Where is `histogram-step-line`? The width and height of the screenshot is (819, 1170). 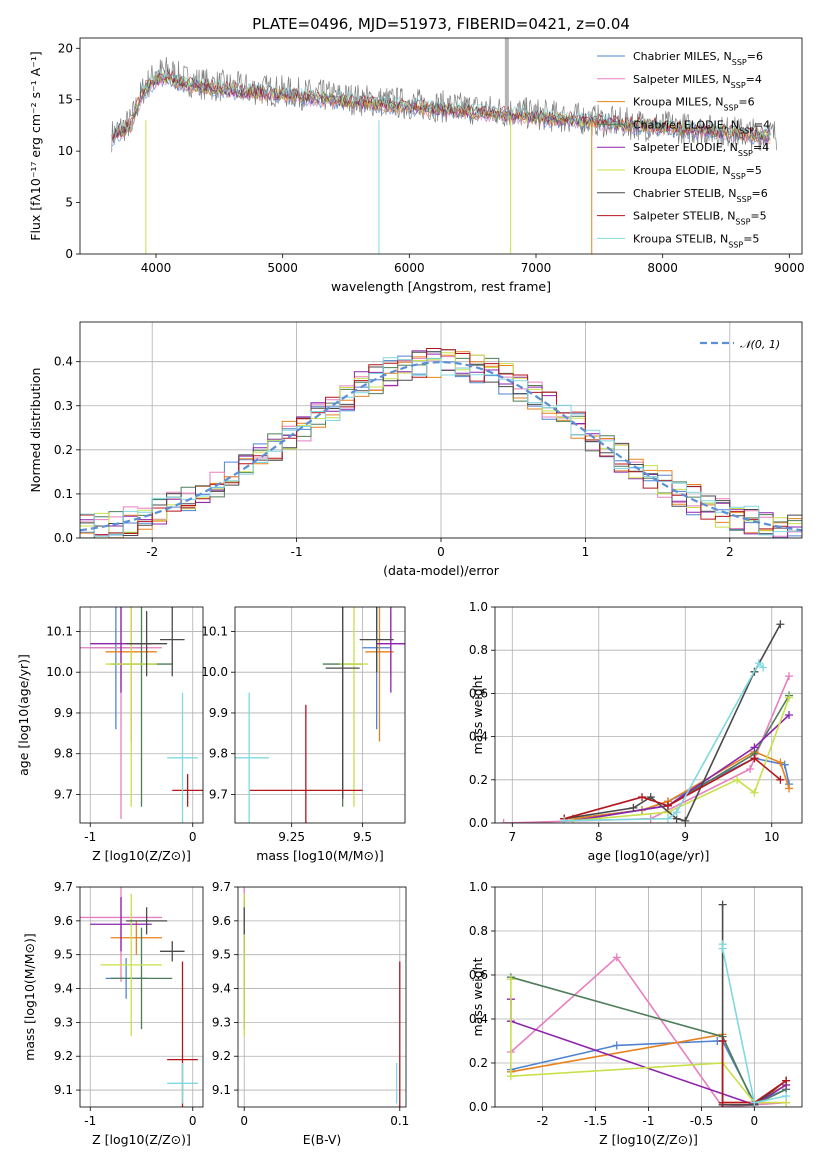 histogram-step-line is located at coordinates (441, 442).